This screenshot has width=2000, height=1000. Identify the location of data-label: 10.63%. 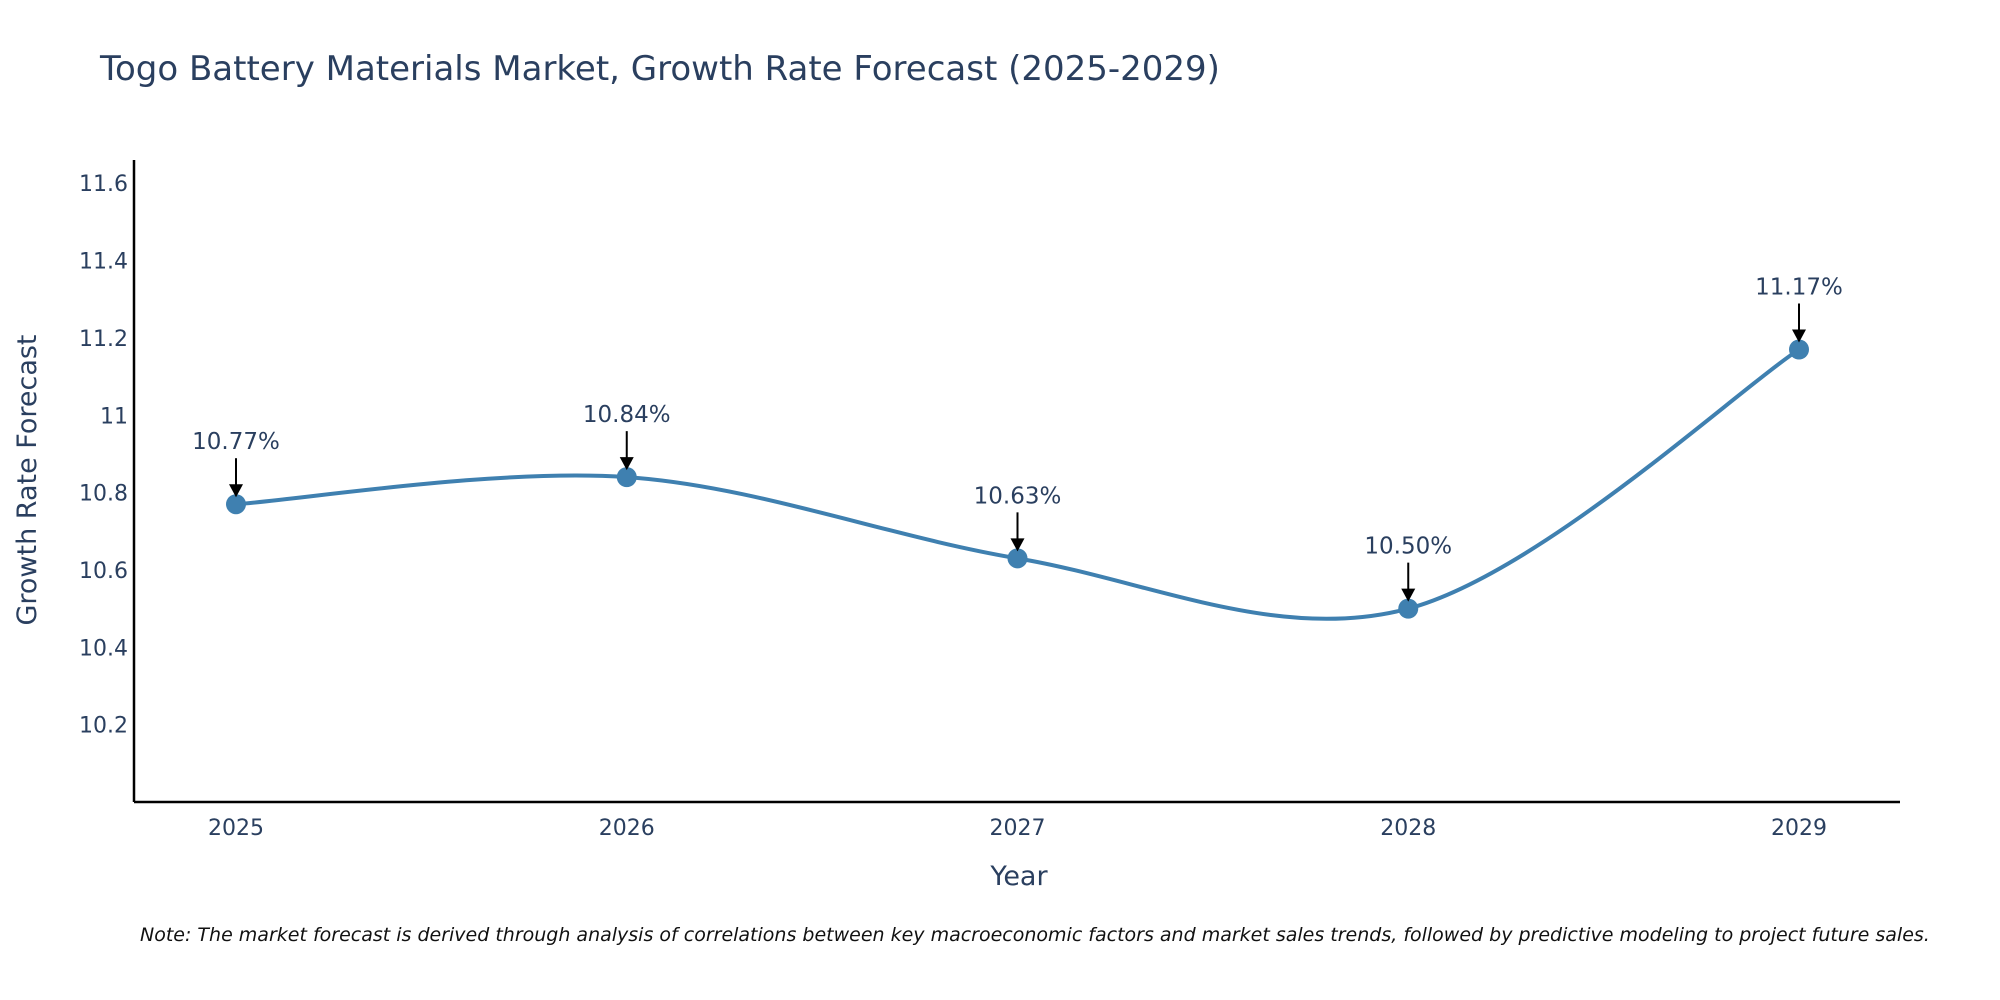
(1018, 496).